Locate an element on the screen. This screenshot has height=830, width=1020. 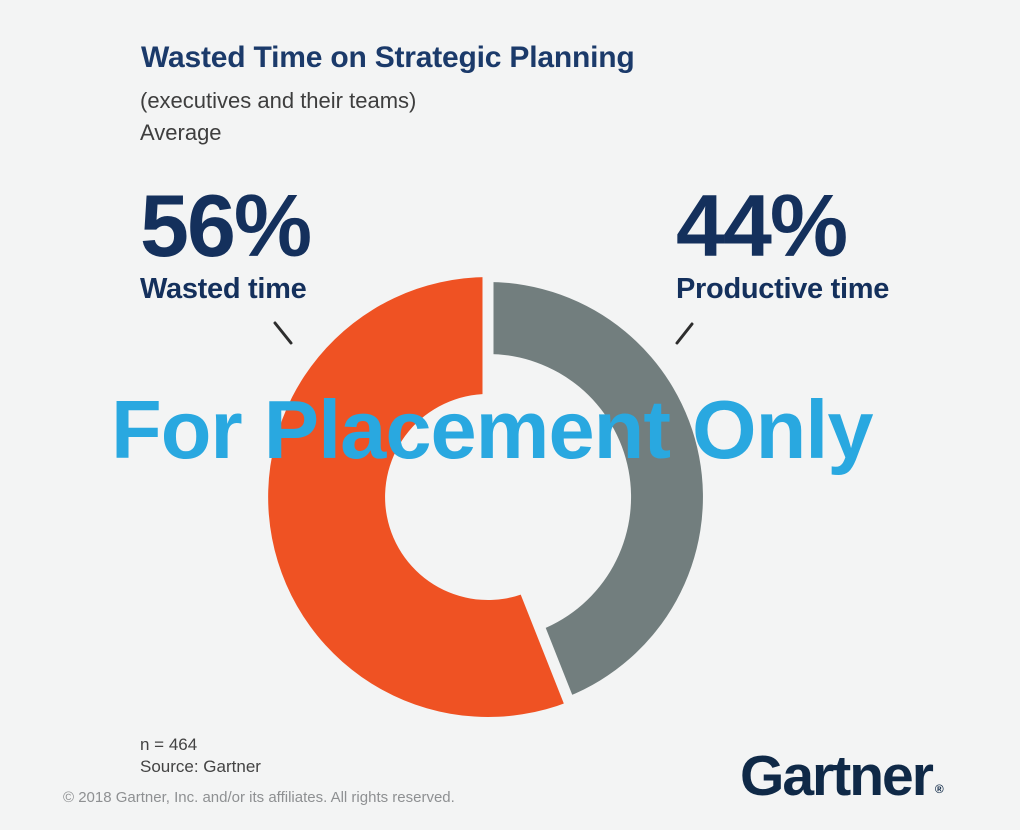
slice-gap is located at coordinates (531, 607).